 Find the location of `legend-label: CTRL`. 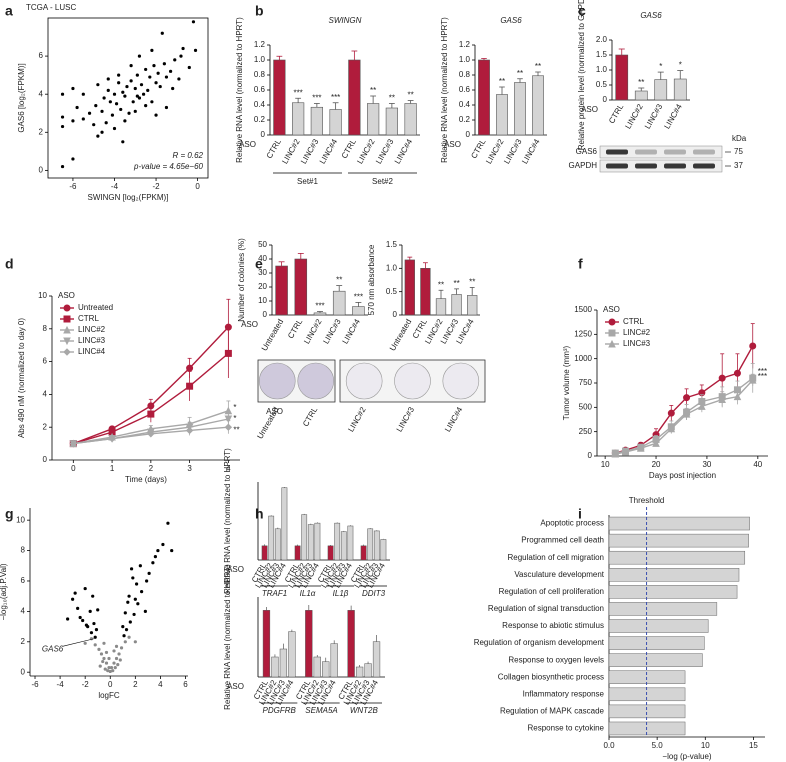

legend-label: CTRL is located at coordinates (633, 321).